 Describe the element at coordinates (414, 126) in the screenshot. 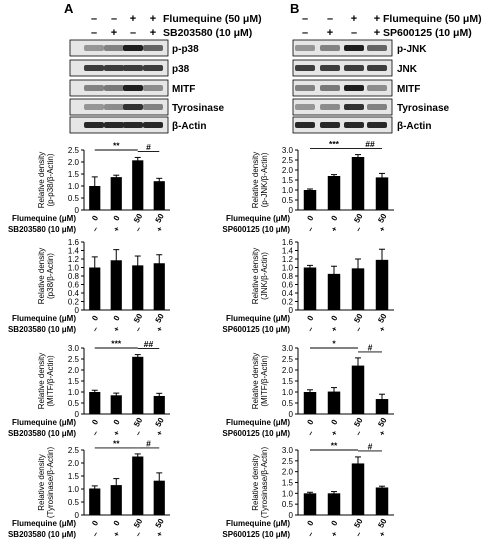

I see `blot-label: β-Actin` at that location.